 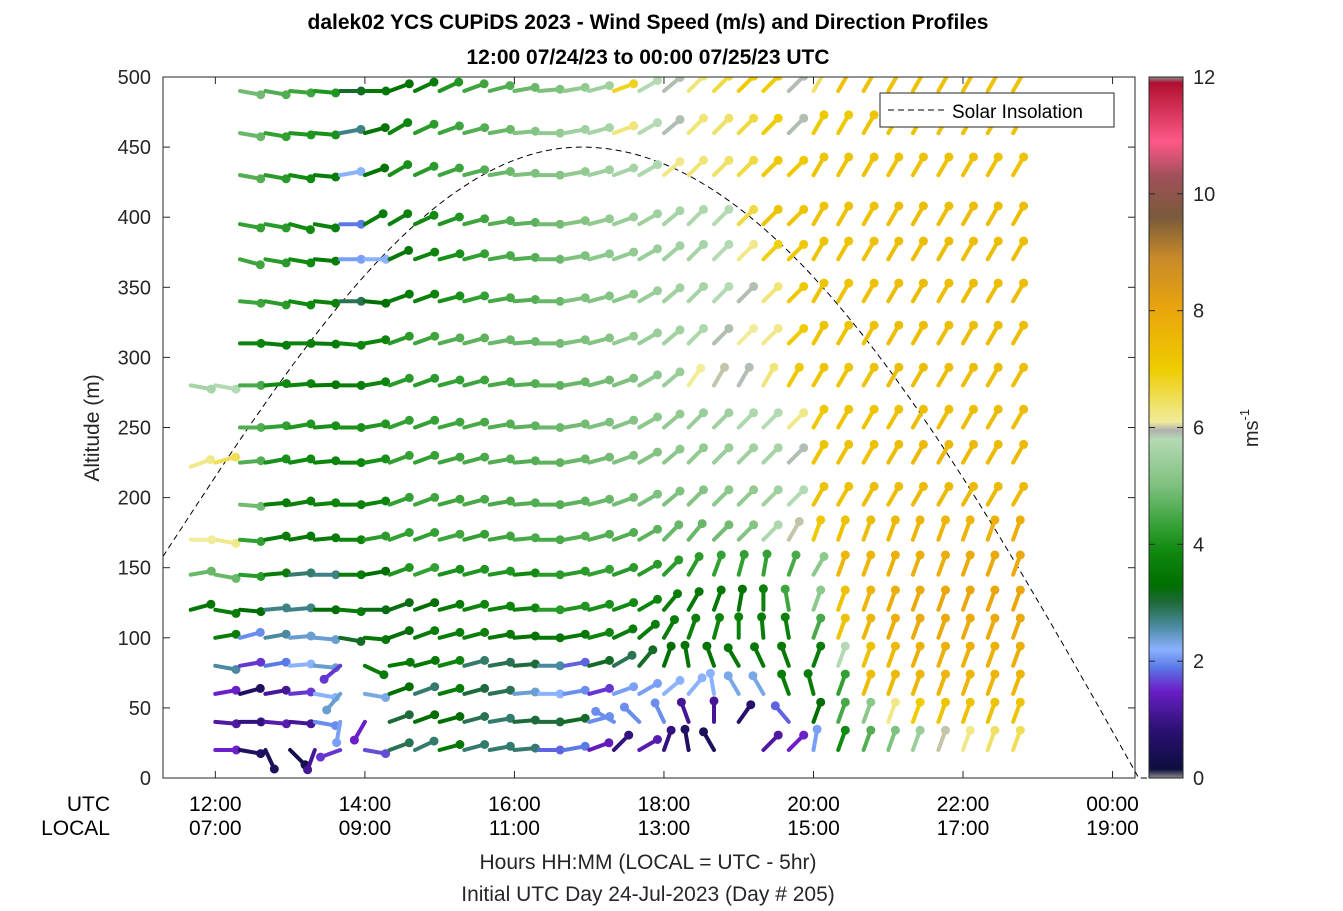 I want to click on x-row-label-local: LOCAL, so click(x=75, y=828).